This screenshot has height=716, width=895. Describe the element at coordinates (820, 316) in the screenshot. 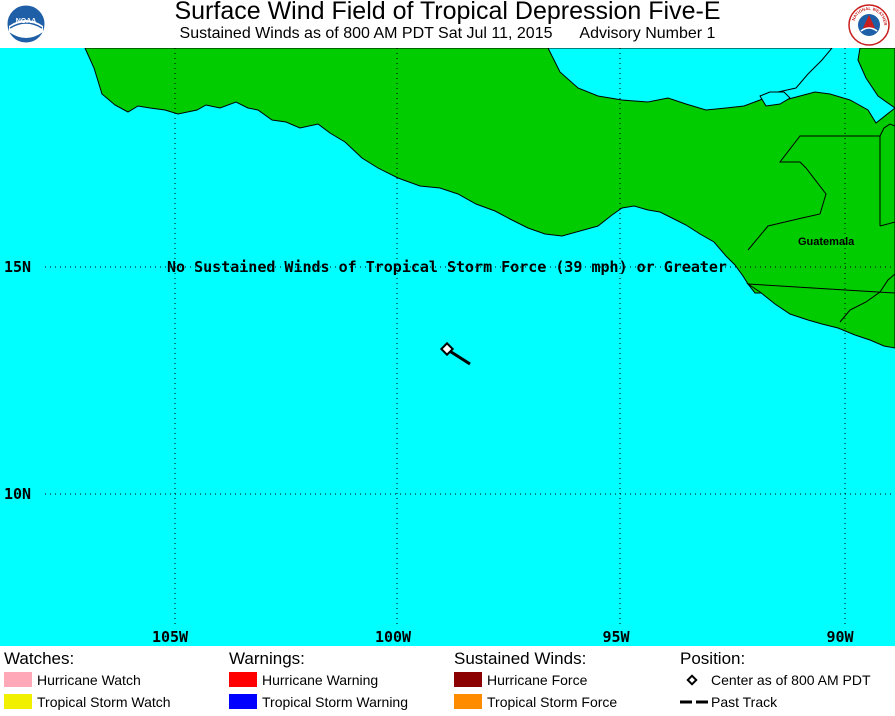

I see `land-central-america` at that location.